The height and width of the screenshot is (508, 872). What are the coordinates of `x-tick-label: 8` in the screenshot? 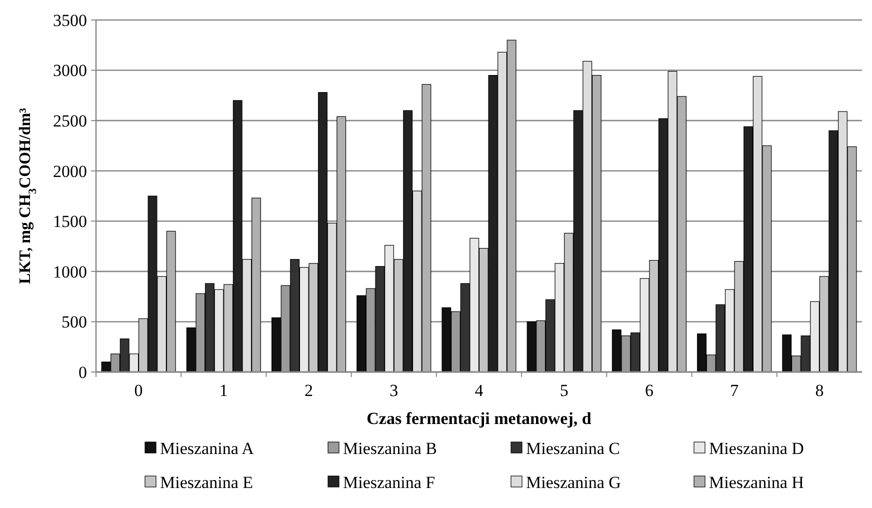 It's located at (819, 390).